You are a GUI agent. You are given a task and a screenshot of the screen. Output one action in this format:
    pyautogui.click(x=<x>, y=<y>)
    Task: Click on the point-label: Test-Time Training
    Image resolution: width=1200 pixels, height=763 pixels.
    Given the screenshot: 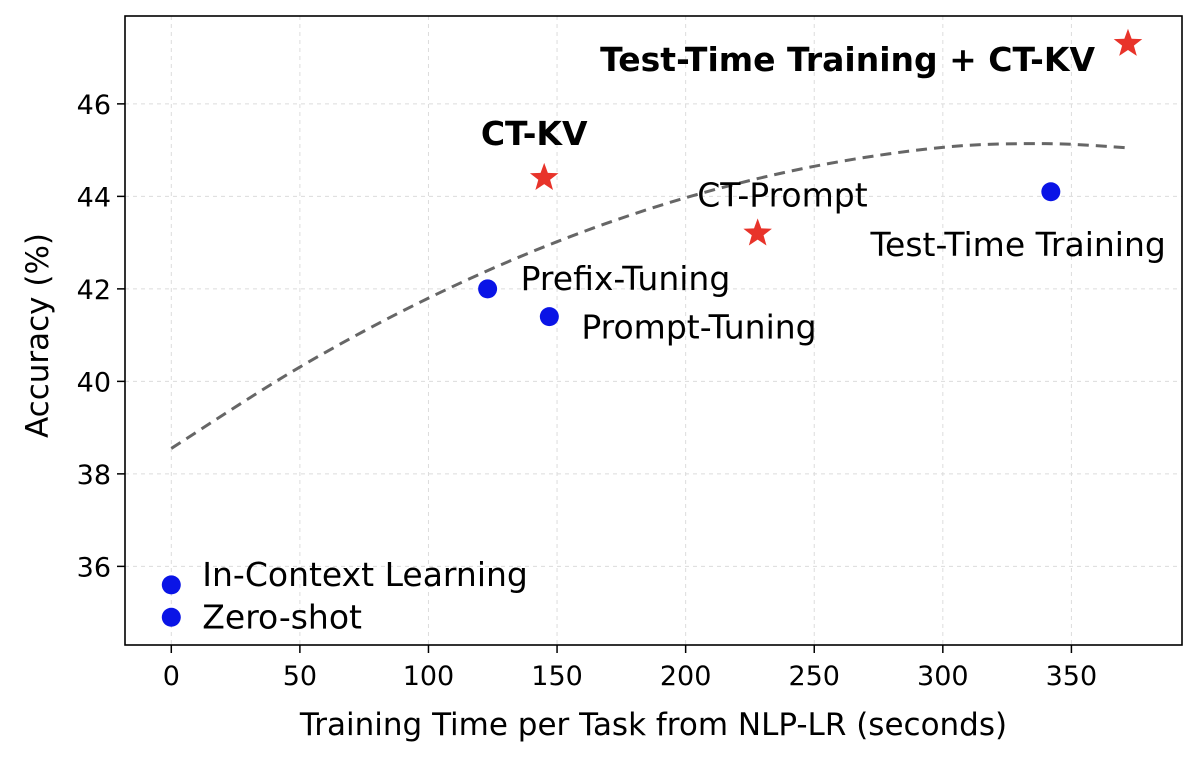 What is the action you would take?
    pyautogui.click(x=1018, y=244)
    